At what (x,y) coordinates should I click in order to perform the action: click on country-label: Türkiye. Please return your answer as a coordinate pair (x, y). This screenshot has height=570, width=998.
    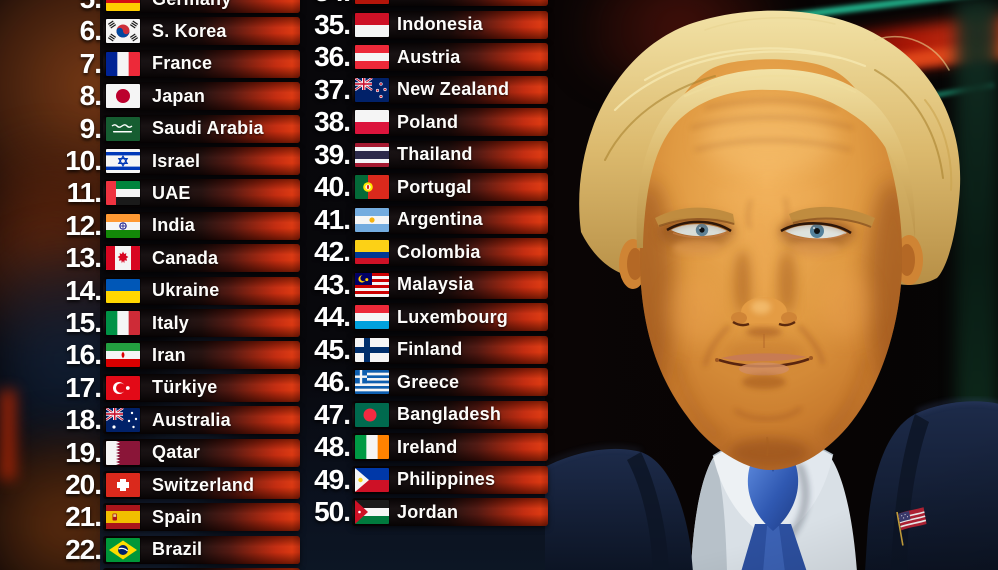
    Looking at the image, I should click on (185, 387).